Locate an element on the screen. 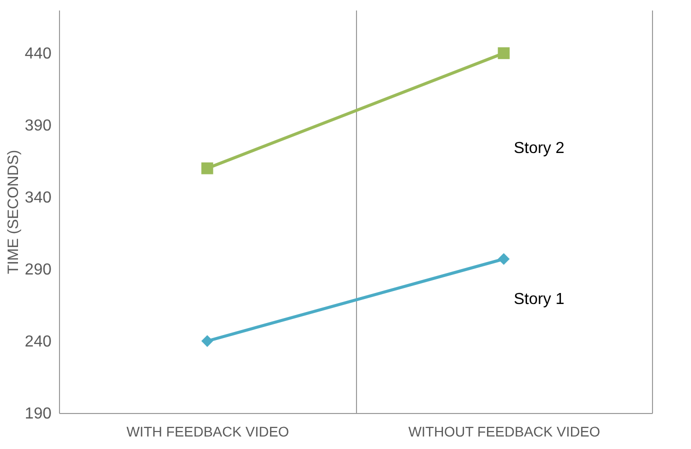 The width and height of the screenshot is (691, 449). x-tick-label: WITH FEEDBACK VIDEO is located at coordinates (208, 432).